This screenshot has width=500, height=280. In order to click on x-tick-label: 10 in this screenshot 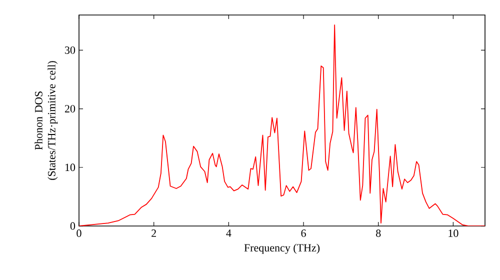, I will do `click(453, 233)`.